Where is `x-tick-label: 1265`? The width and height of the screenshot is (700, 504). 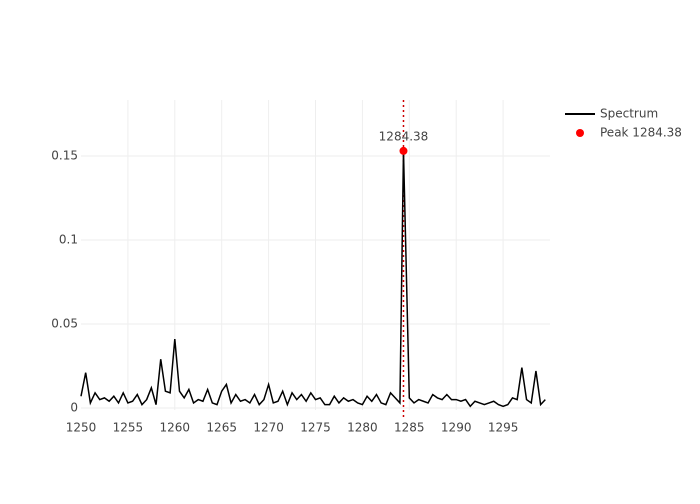
x-tick-label: 1265 is located at coordinates (221, 428).